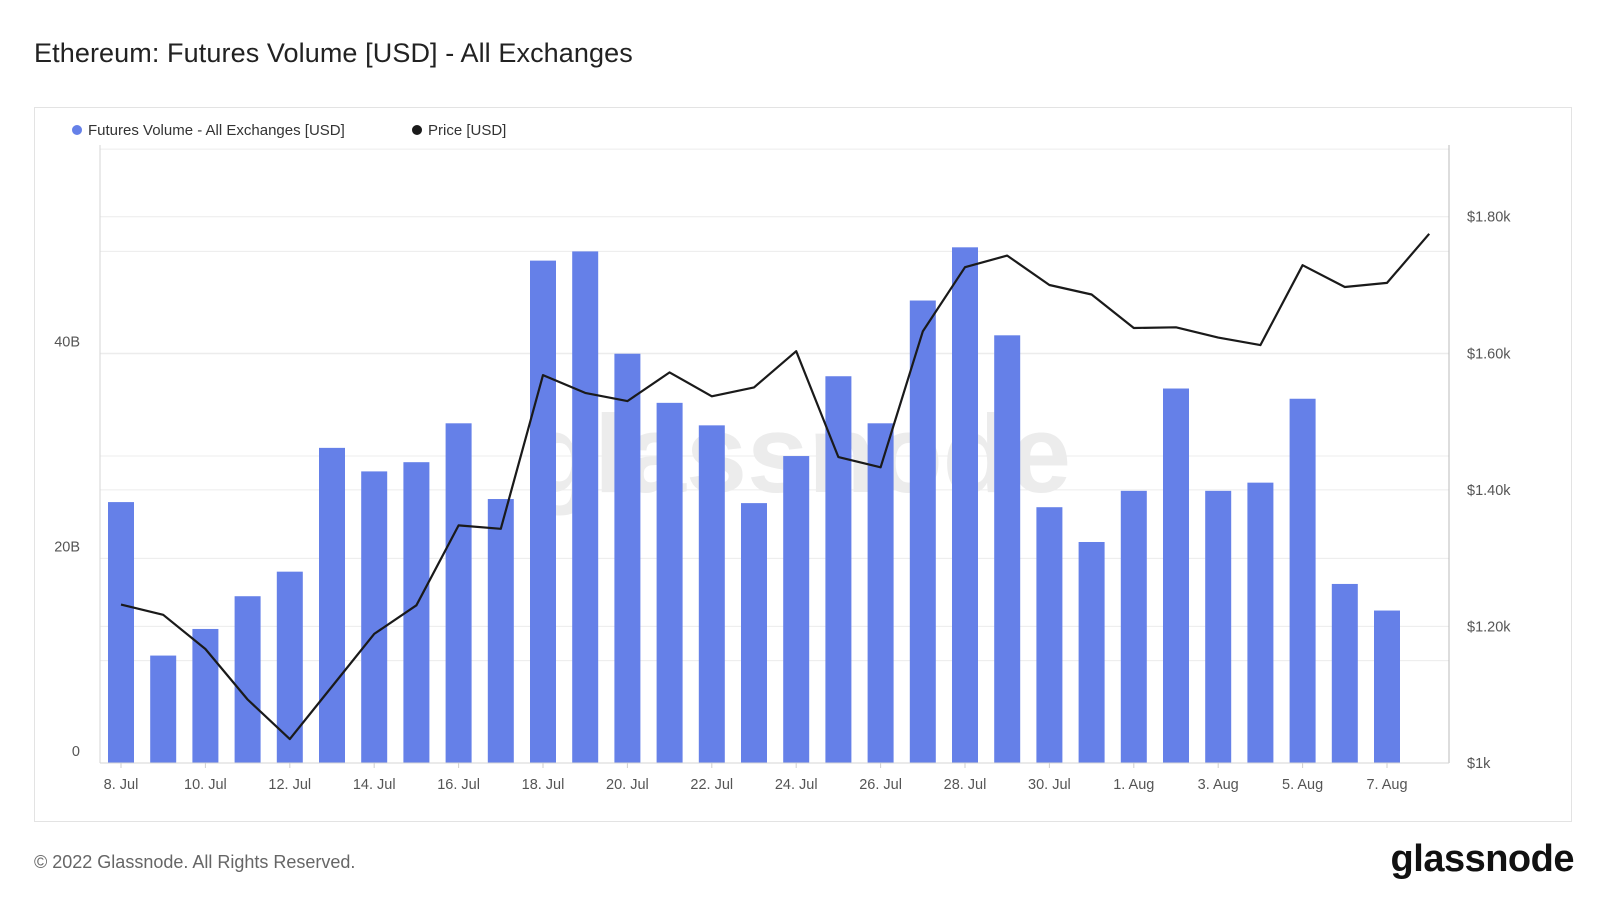 The image size is (1600, 900). I want to click on legend-price-label: Price [USD], so click(467, 130).